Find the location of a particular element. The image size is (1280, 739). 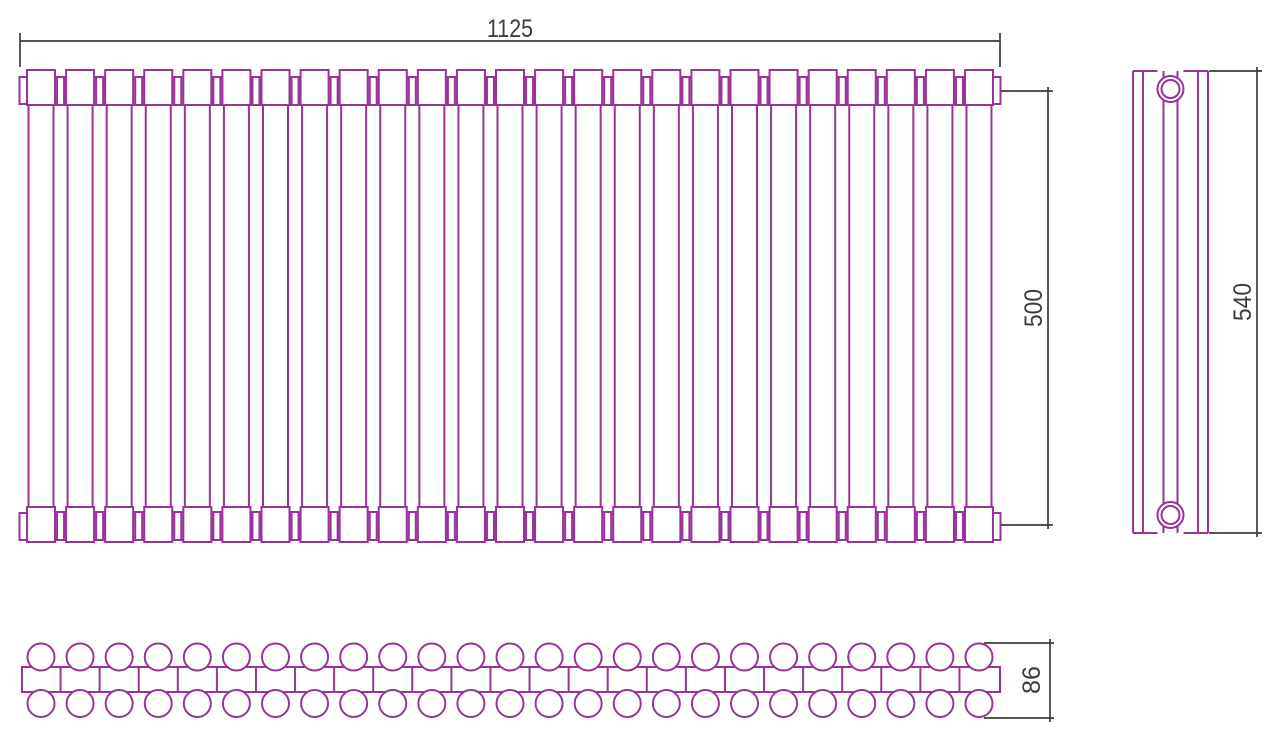

mounting-tab-top-left is located at coordinates (23, 90).